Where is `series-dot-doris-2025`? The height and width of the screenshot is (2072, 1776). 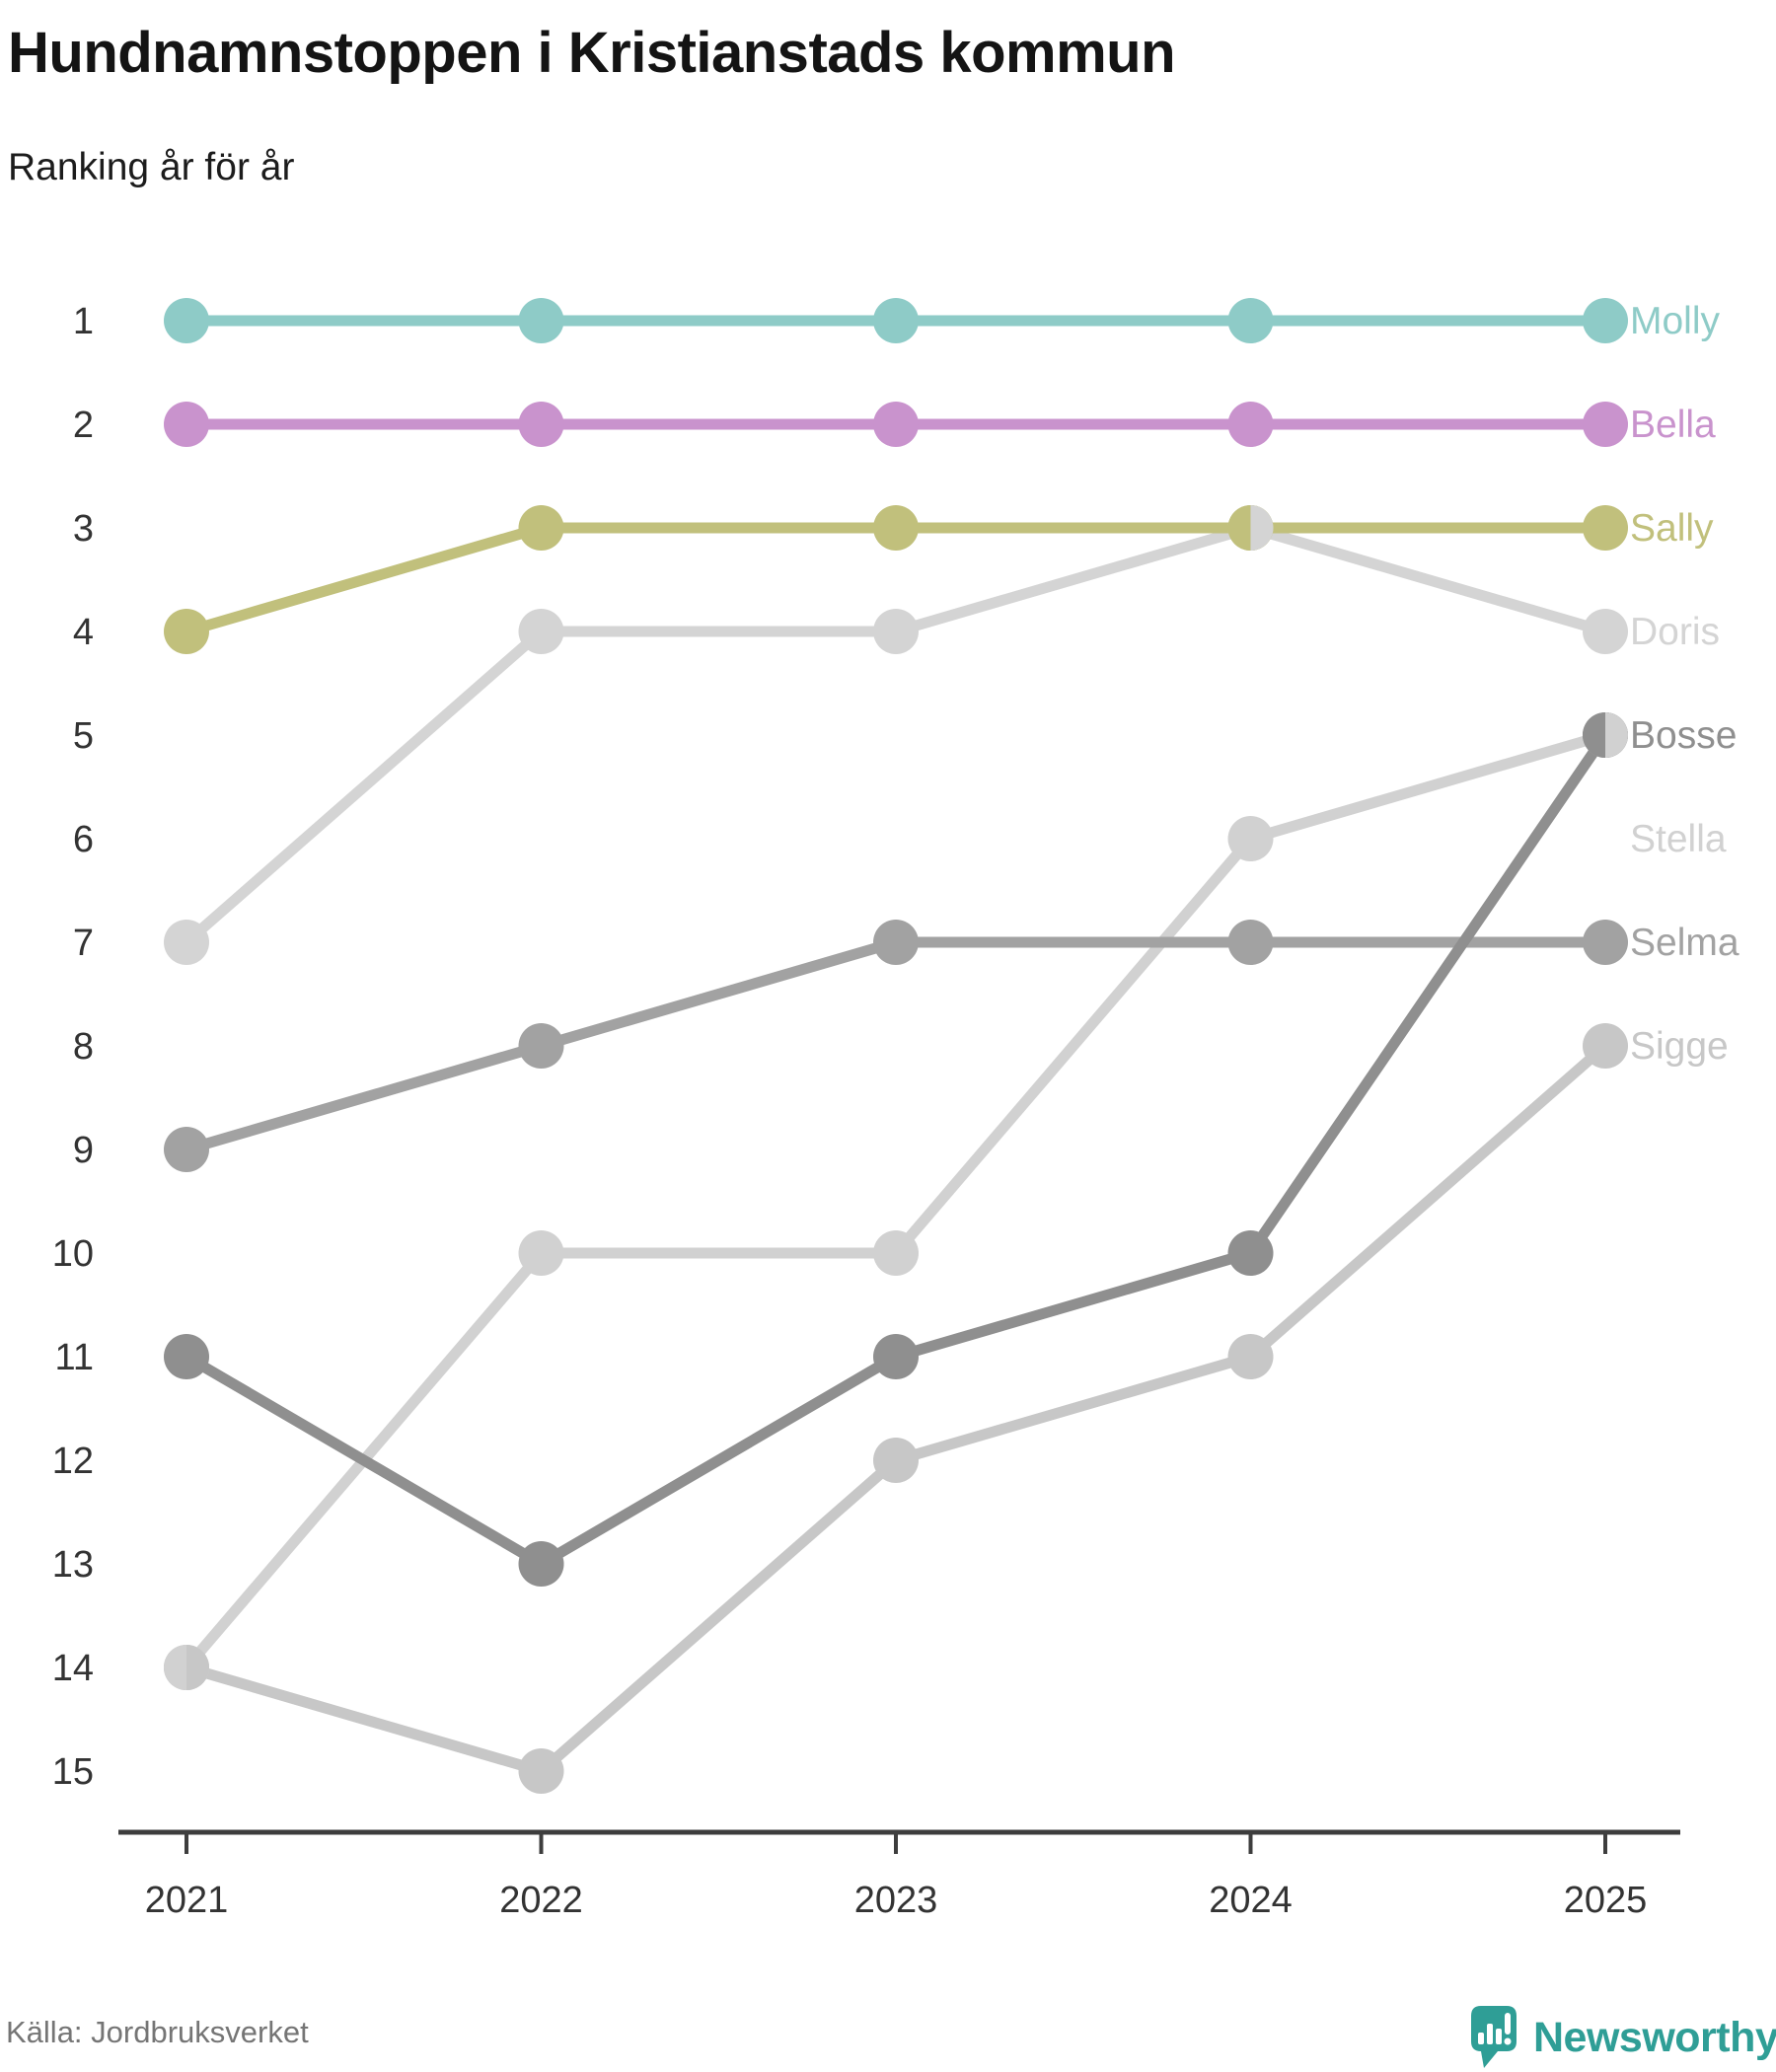
series-dot-doris-2025 is located at coordinates (1606, 632).